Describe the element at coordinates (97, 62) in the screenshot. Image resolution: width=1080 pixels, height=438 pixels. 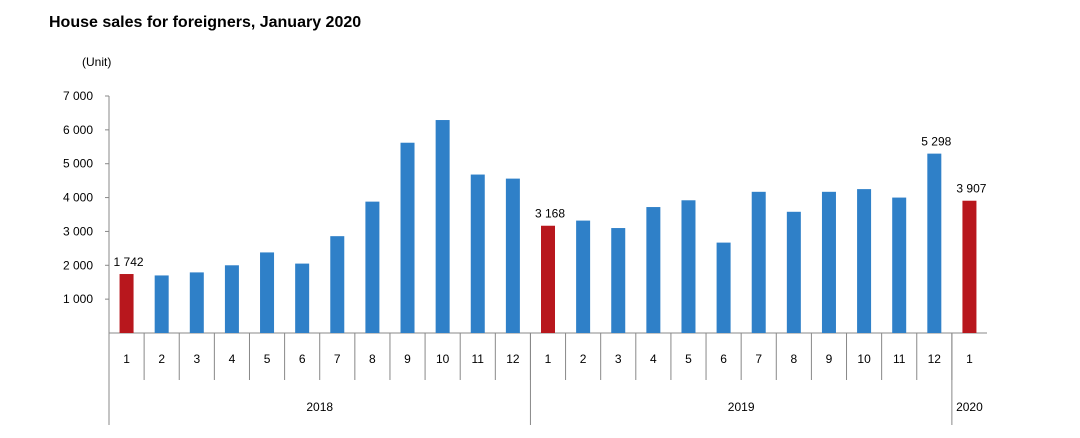
I see `unit-label: (Unit)` at that location.